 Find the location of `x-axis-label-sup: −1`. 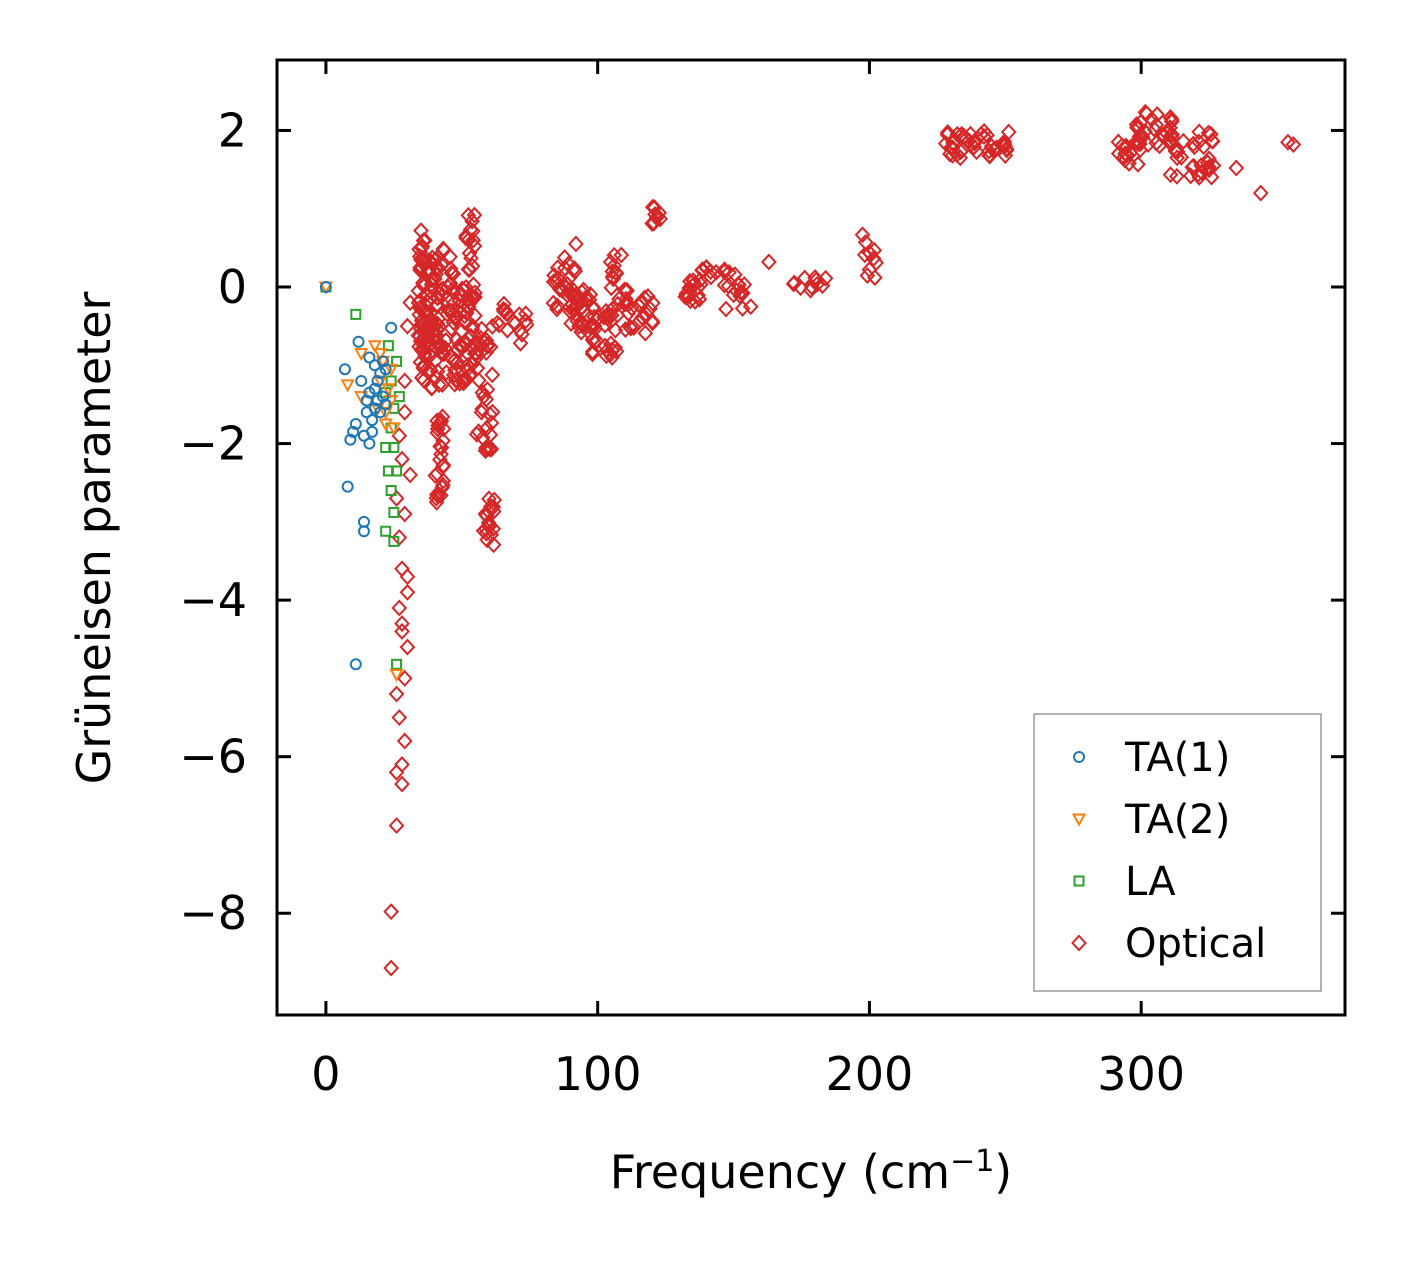

x-axis-label-sup: −1 is located at coordinates (972, 1161).